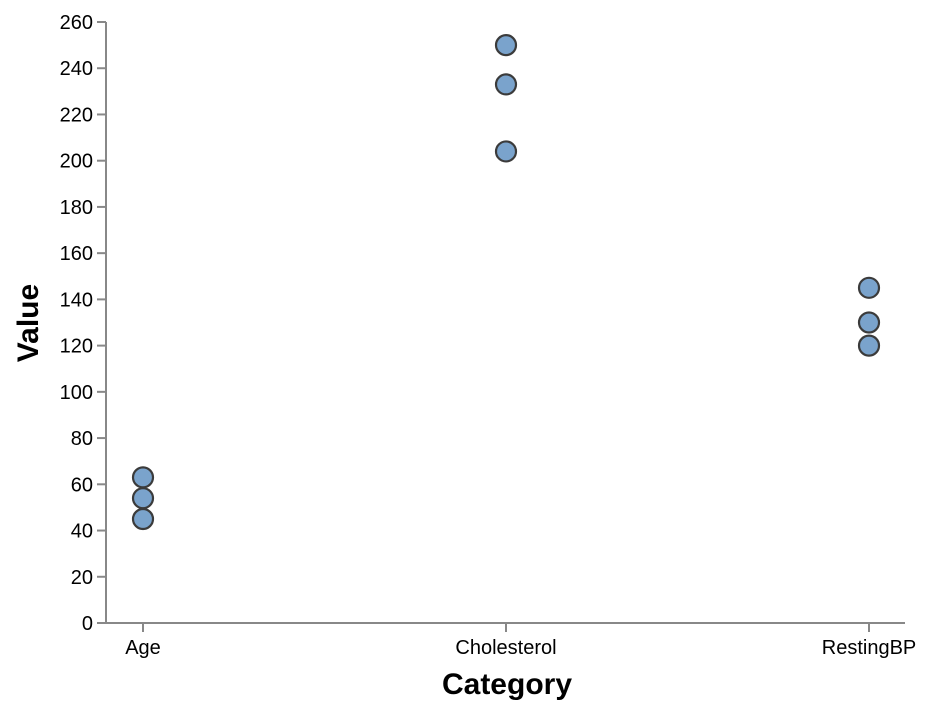 Image resolution: width=938 pixels, height=708 pixels. What do you see at coordinates (505, 648) in the screenshot?
I see `x-tick-label-cholesterol: Cholesterol` at bounding box center [505, 648].